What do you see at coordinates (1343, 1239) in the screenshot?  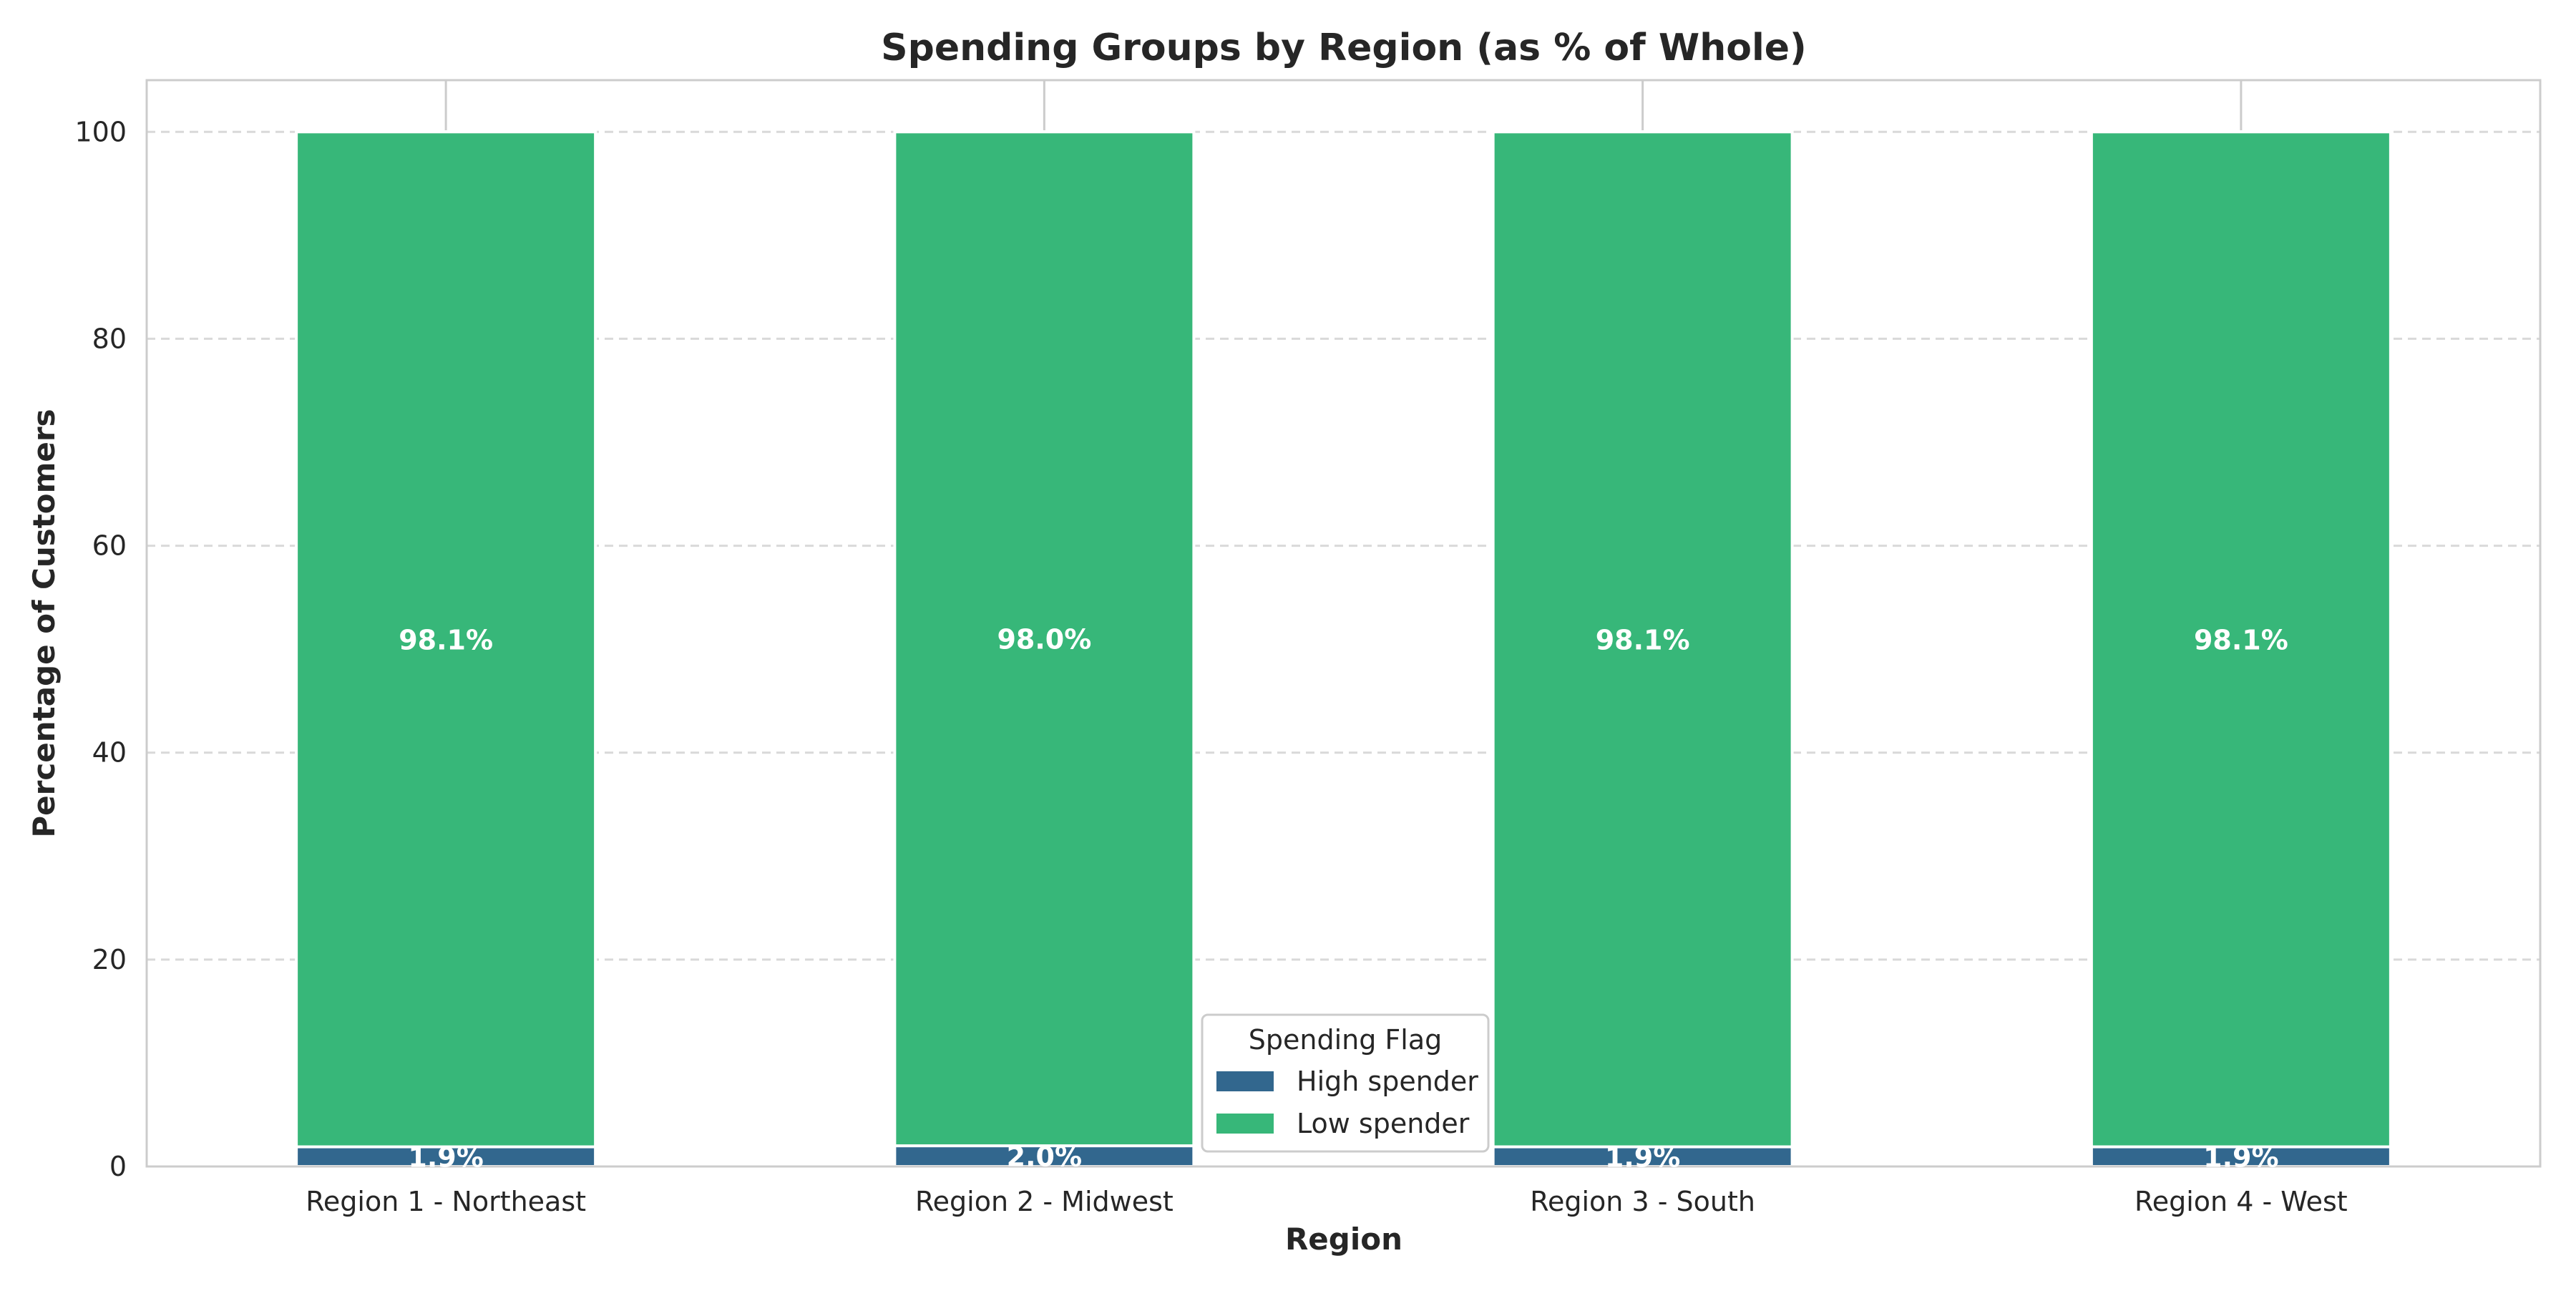 I see `x-axis-label: Region` at bounding box center [1343, 1239].